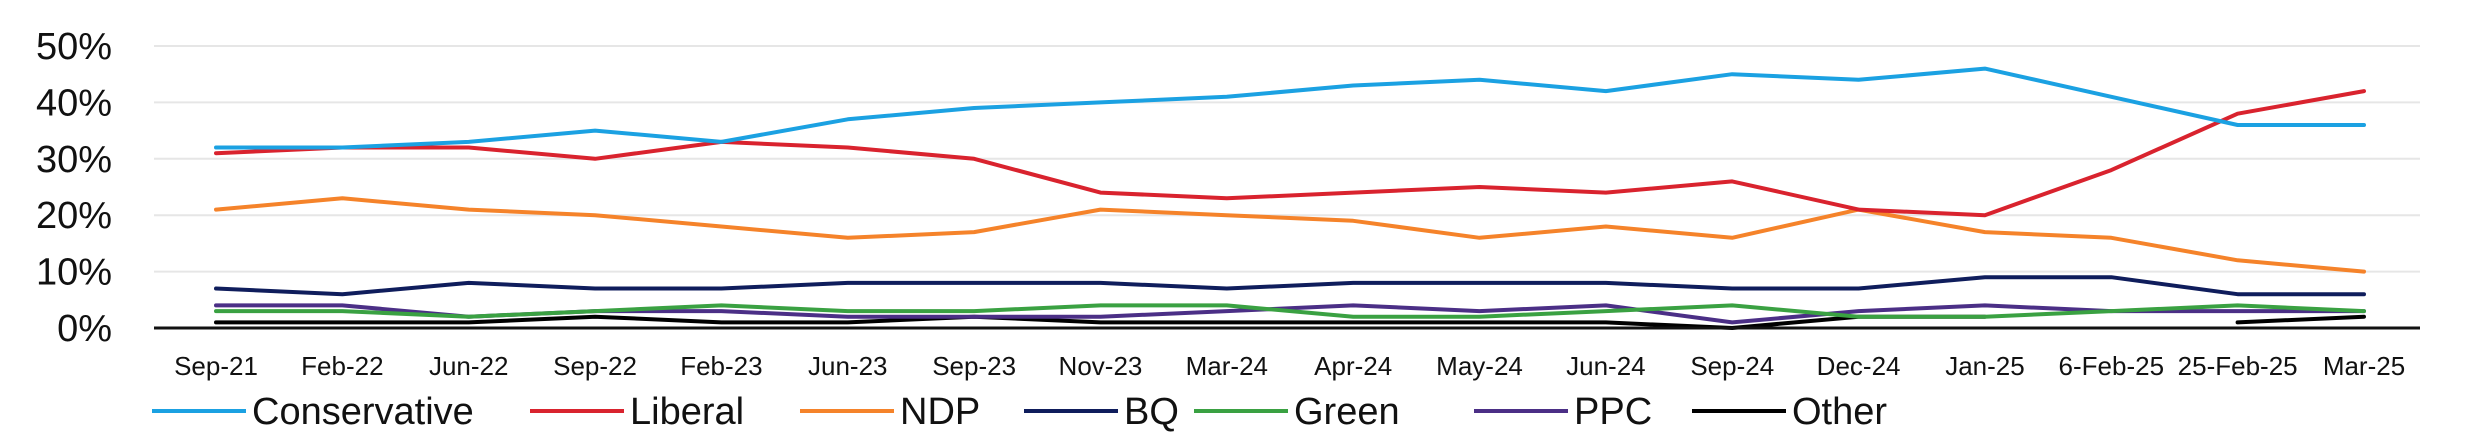 The height and width of the screenshot is (444, 2470). Describe the element at coordinates (1606, 366) in the screenshot. I see `x-tick-label: Jun-24` at that location.